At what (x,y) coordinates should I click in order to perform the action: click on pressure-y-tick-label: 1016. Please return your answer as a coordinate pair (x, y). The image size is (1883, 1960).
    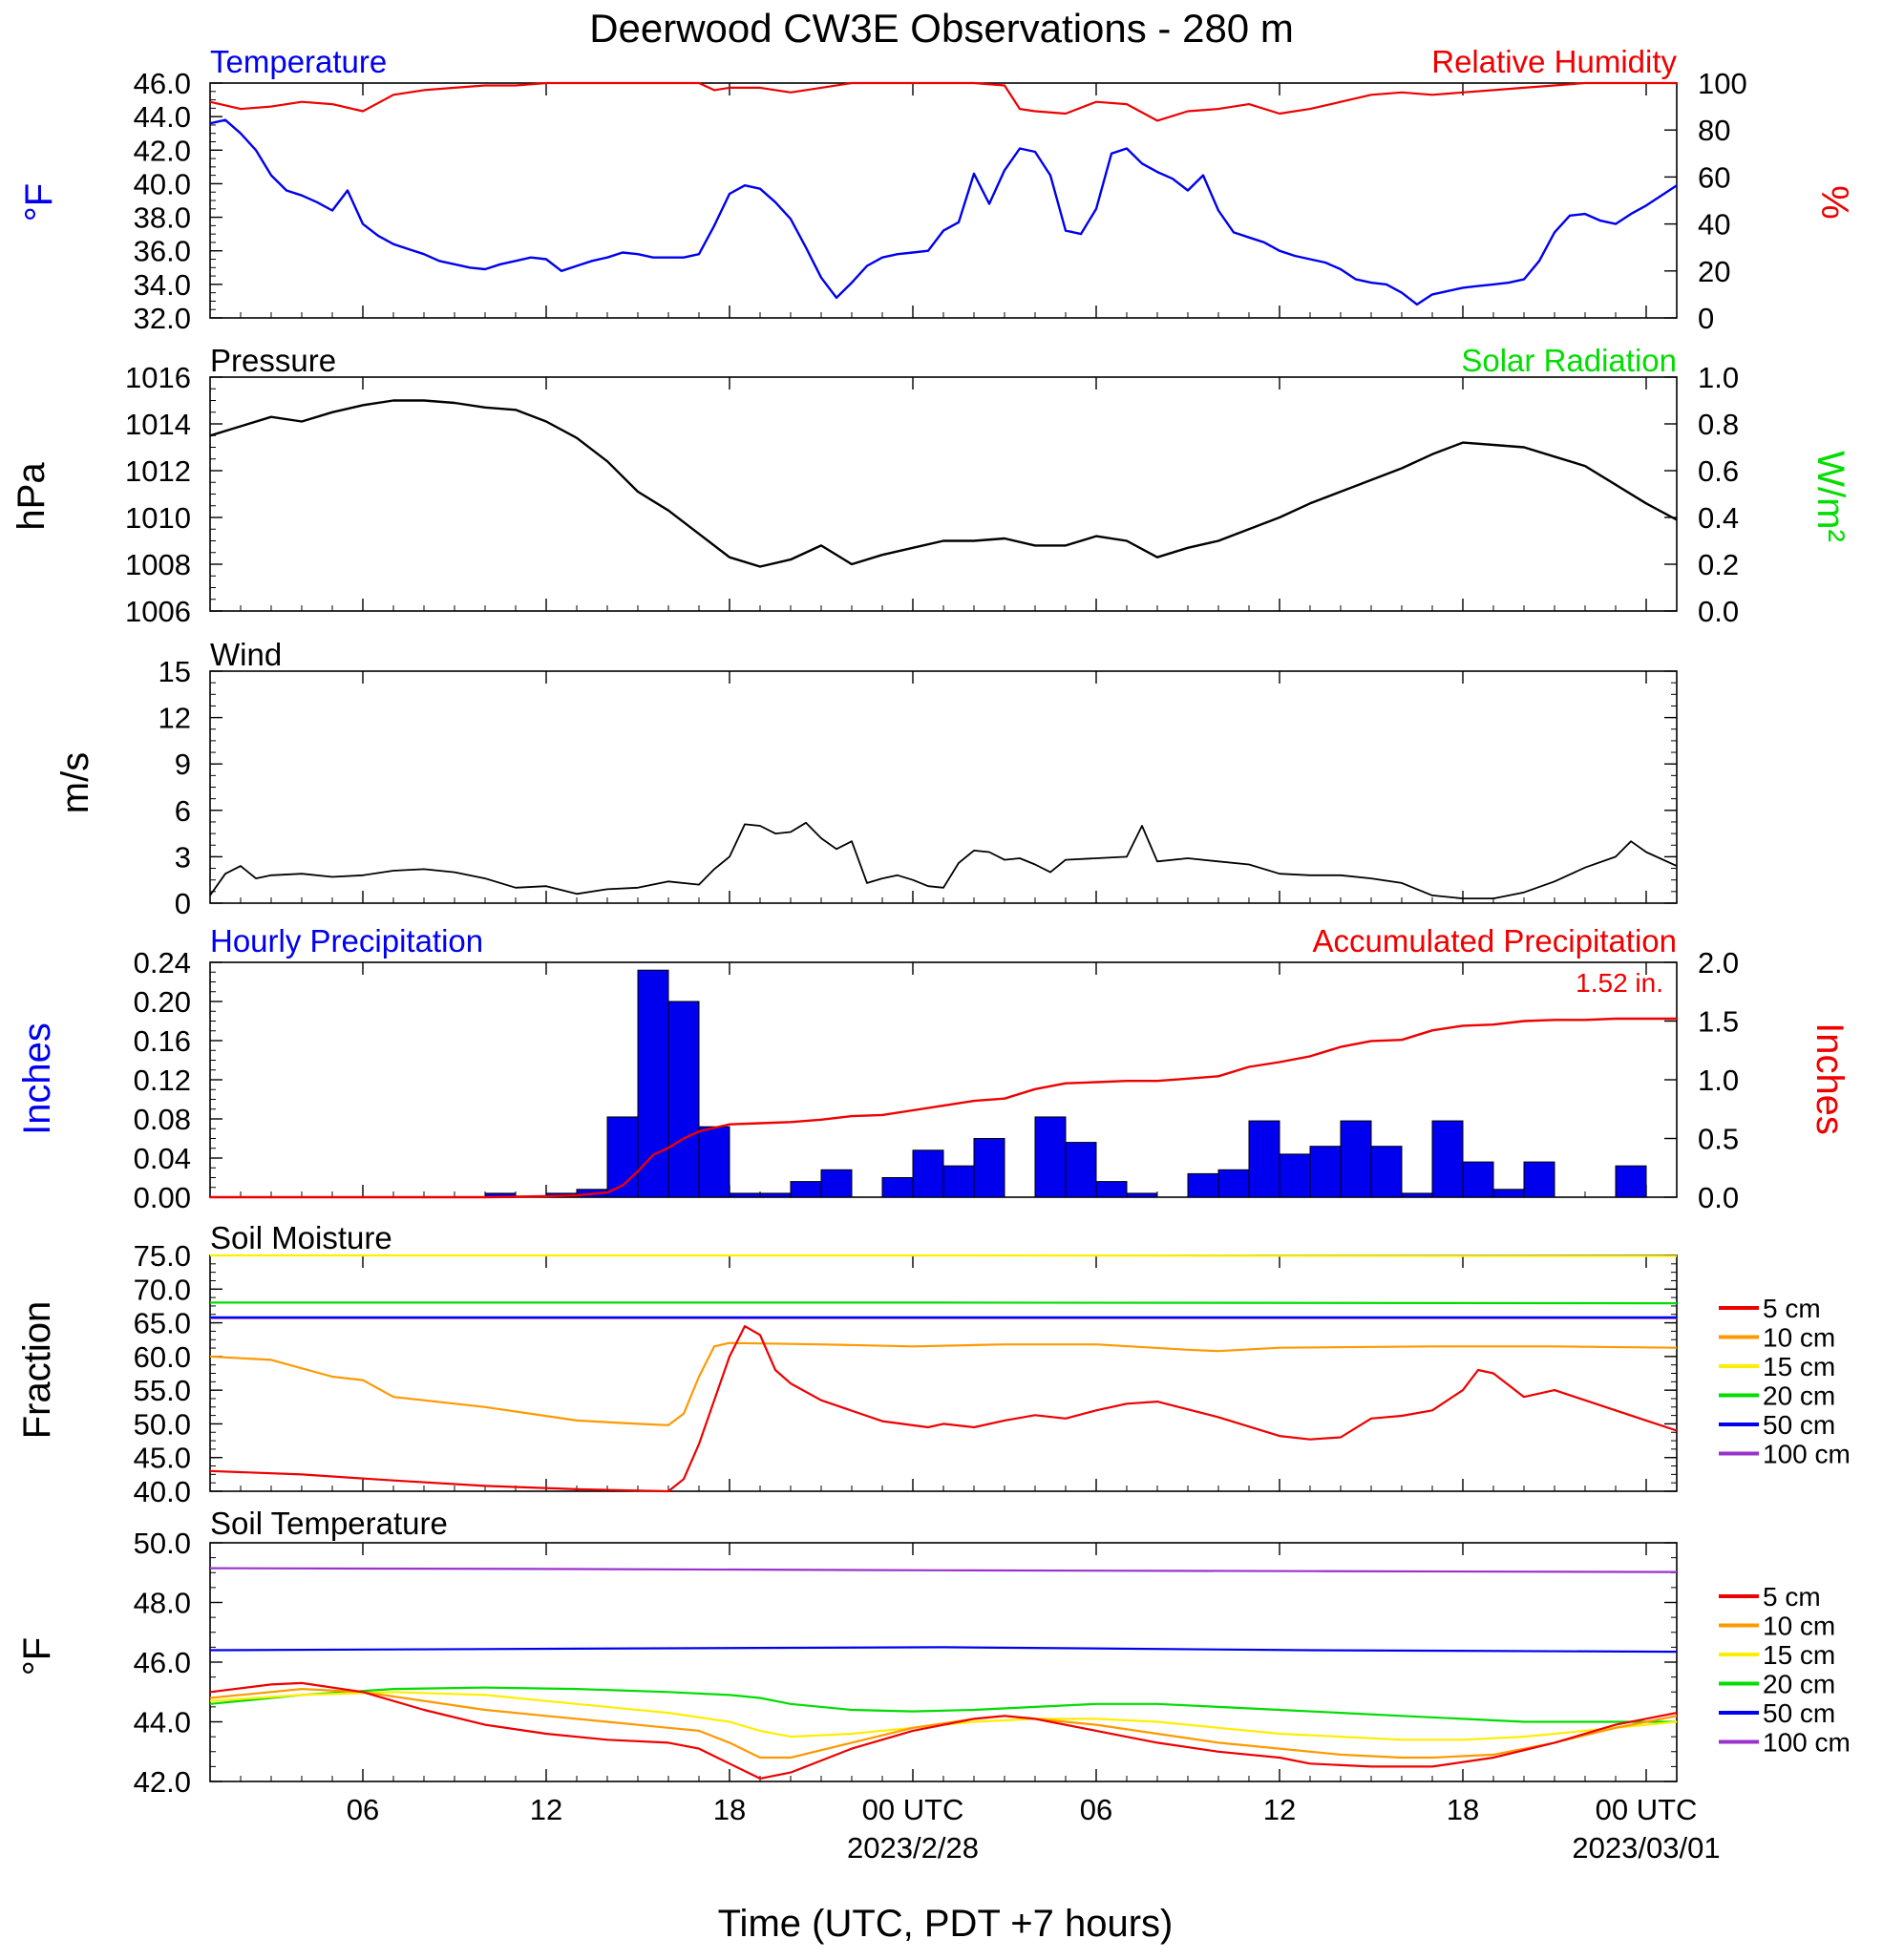
    Looking at the image, I should click on (158, 377).